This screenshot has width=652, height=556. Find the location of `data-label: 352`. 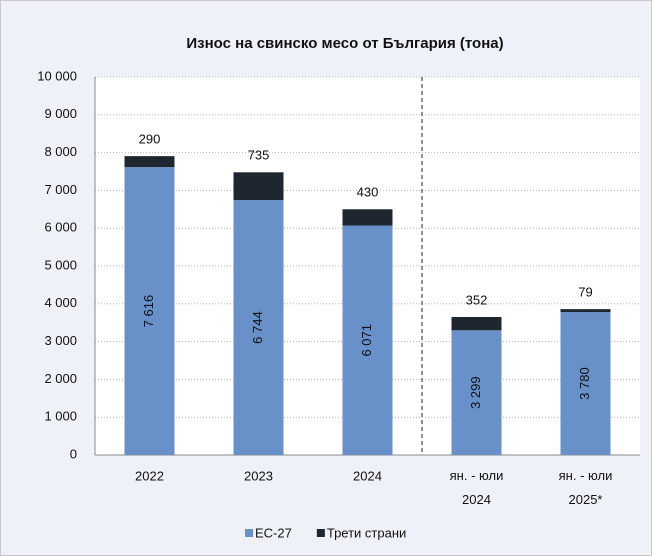

data-label: 352 is located at coordinates (477, 299).